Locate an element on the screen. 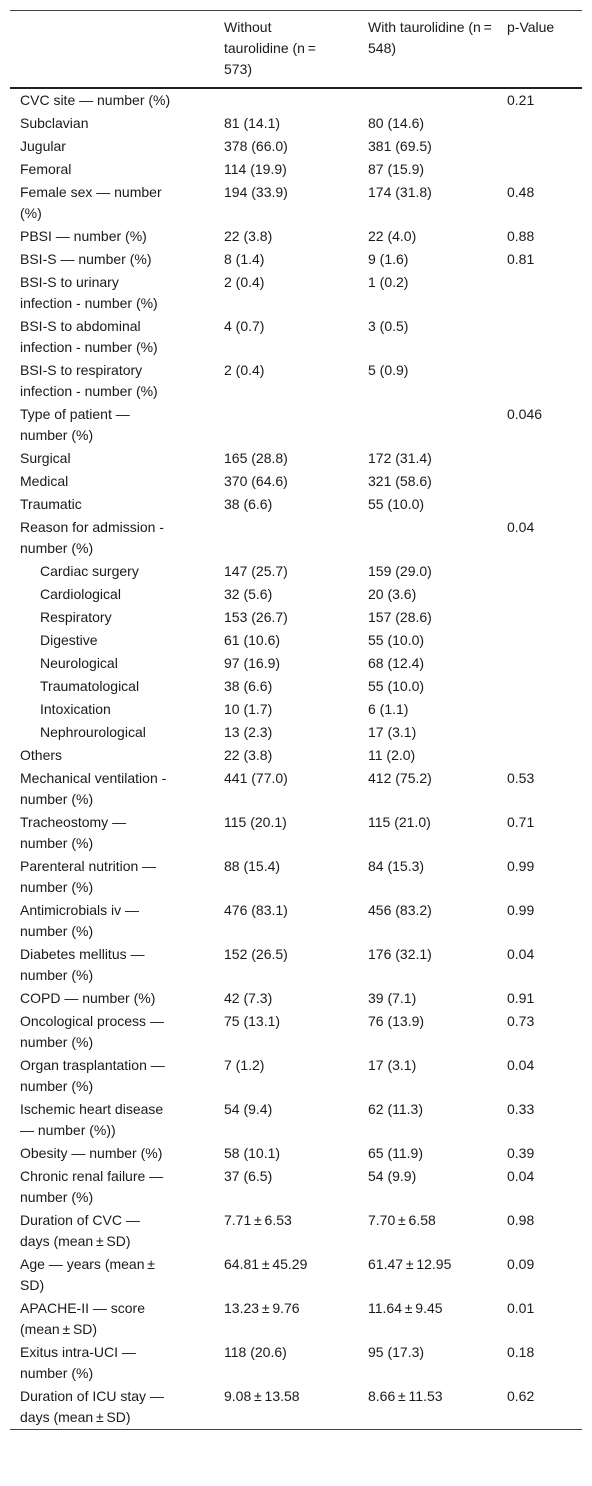 Image resolution: width=592 pixels, height=1486 pixels. table-cell: 54 (9.9) is located at coordinates (392, 1176).